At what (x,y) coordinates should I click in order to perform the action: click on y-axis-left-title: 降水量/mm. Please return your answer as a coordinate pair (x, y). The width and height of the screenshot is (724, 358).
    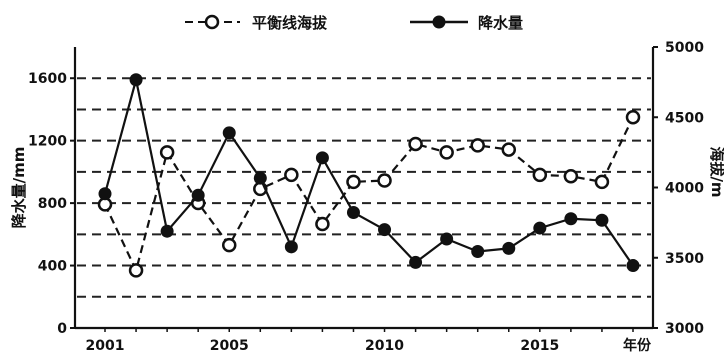
    Looking at the image, I should click on (19, 188).